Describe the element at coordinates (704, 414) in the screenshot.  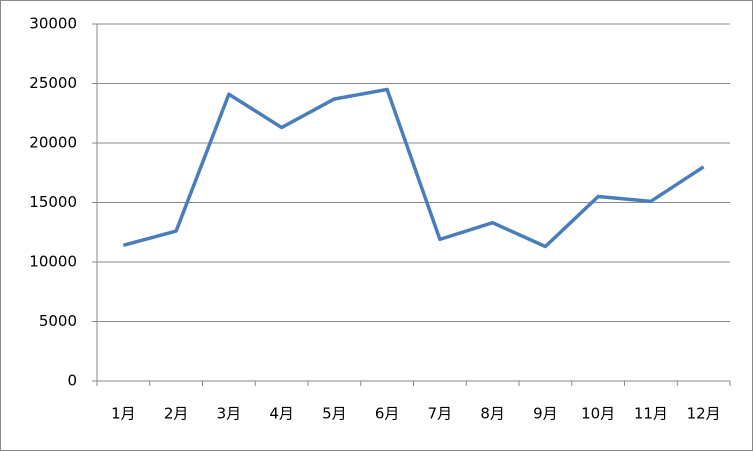
I see `x-tick-label: 12月` at that location.